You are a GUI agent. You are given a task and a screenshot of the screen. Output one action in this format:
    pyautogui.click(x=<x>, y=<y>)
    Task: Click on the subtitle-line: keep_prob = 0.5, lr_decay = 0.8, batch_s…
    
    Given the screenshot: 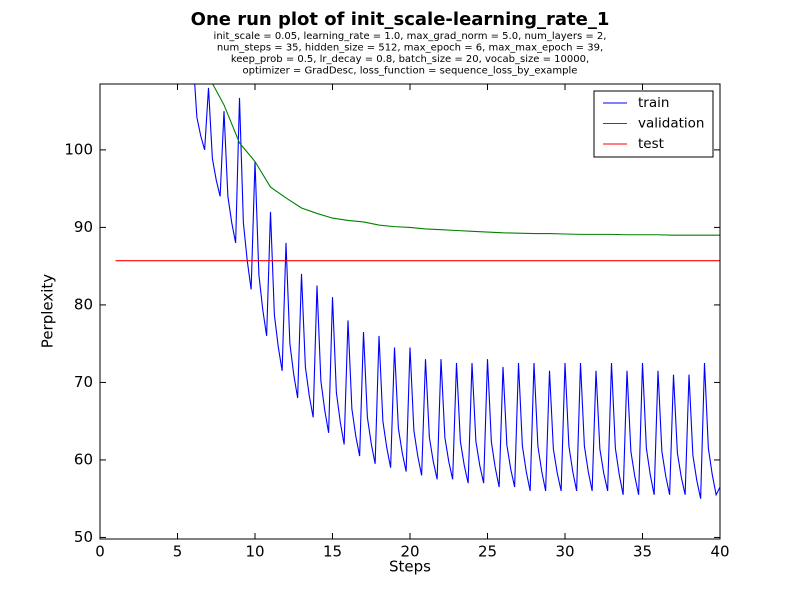 What is the action you would take?
    pyautogui.click(x=410, y=59)
    